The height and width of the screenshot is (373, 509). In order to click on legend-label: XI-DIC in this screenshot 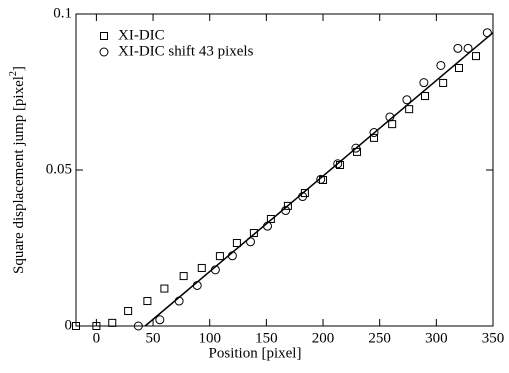, I will do `click(141, 35)`.